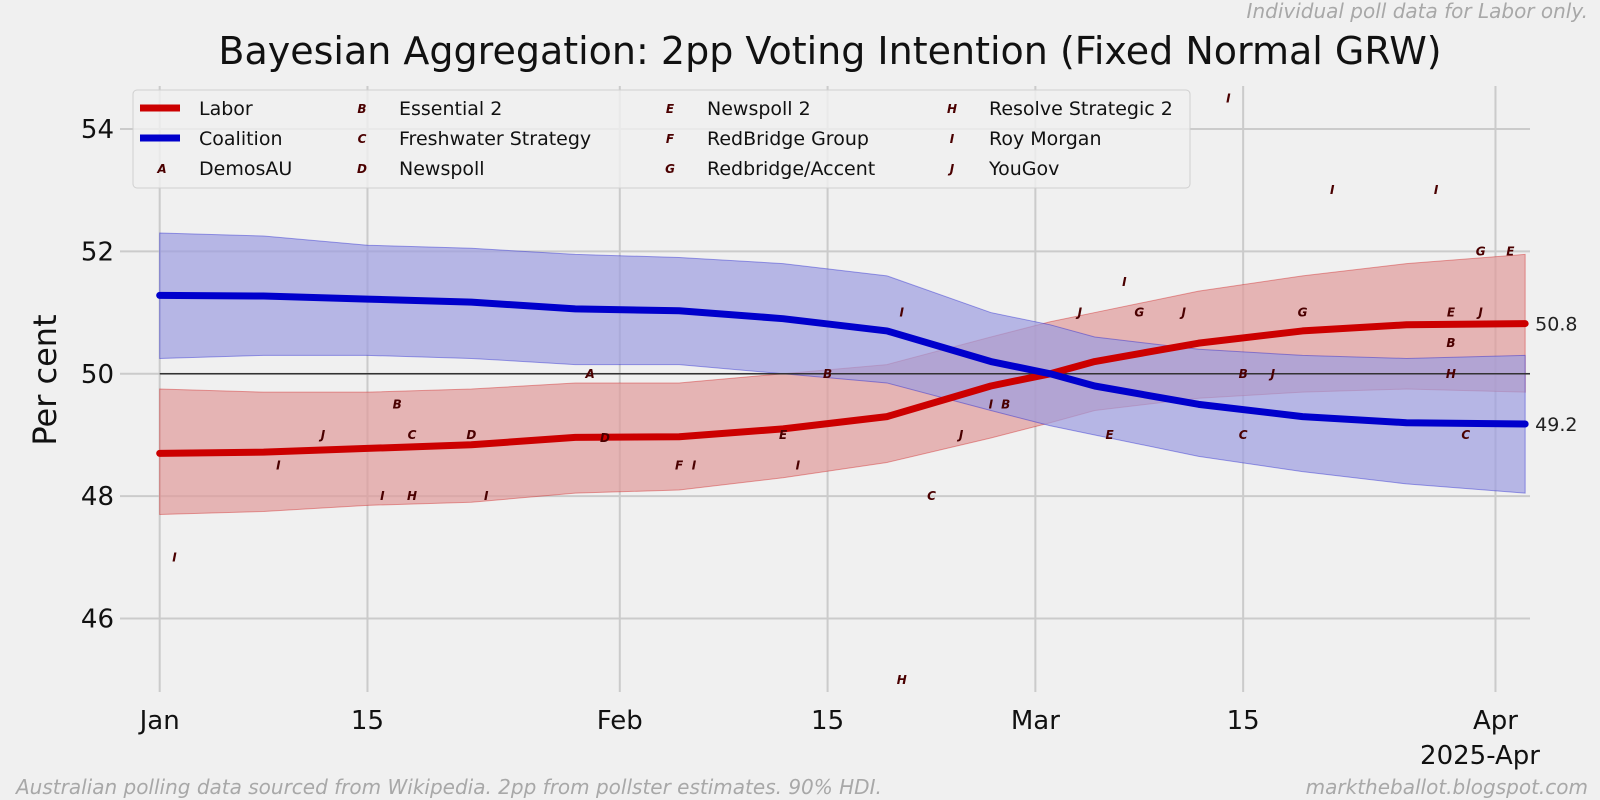  I want to click on x-tick-label: Jan, so click(159, 721).